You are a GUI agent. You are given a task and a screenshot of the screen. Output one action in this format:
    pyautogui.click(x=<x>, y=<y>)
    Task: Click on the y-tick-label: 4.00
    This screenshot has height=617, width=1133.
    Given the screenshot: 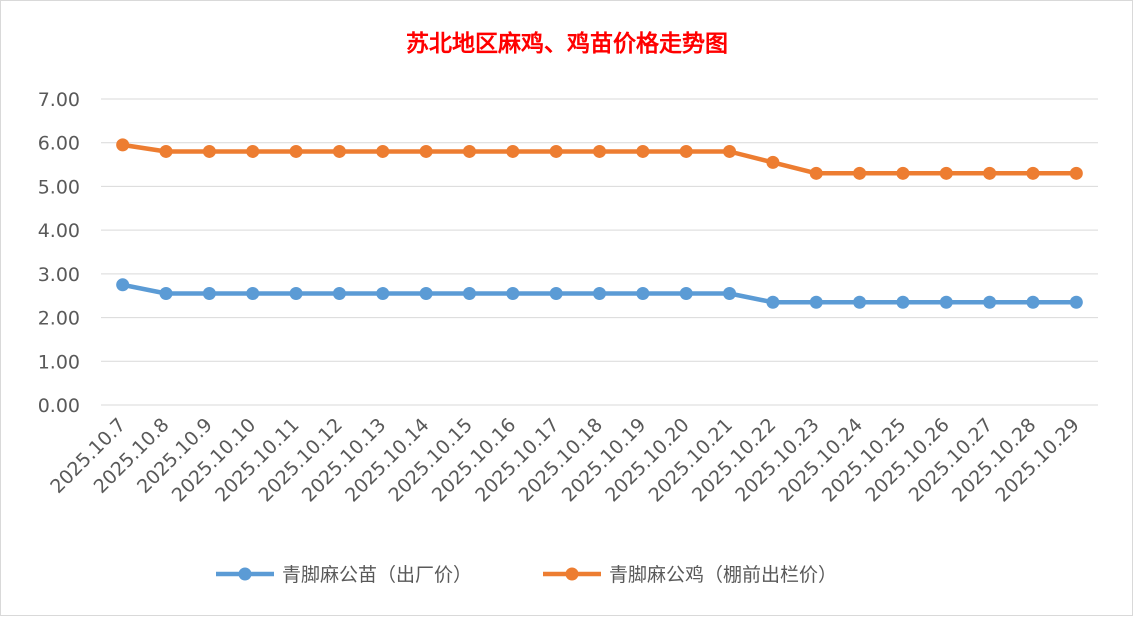 What is the action you would take?
    pyautogui.click(x=59, y=231)
    